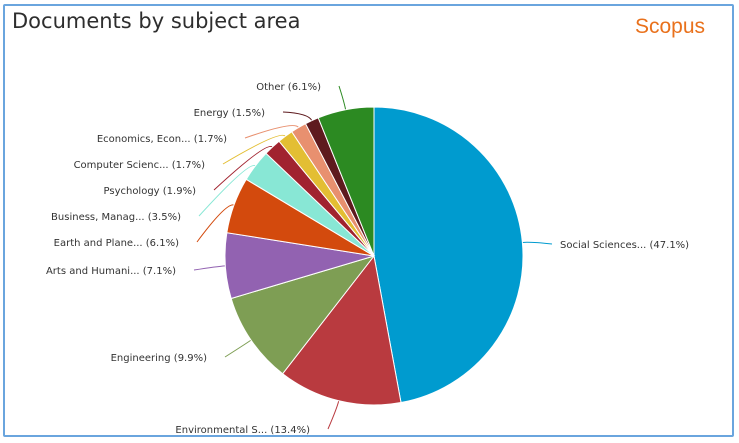 This screenshot has width=739, height=443. Describe the element at coordinates (159, 358) in the screenshot. I see `slice-label: Engineering (9.9%)` at that location.